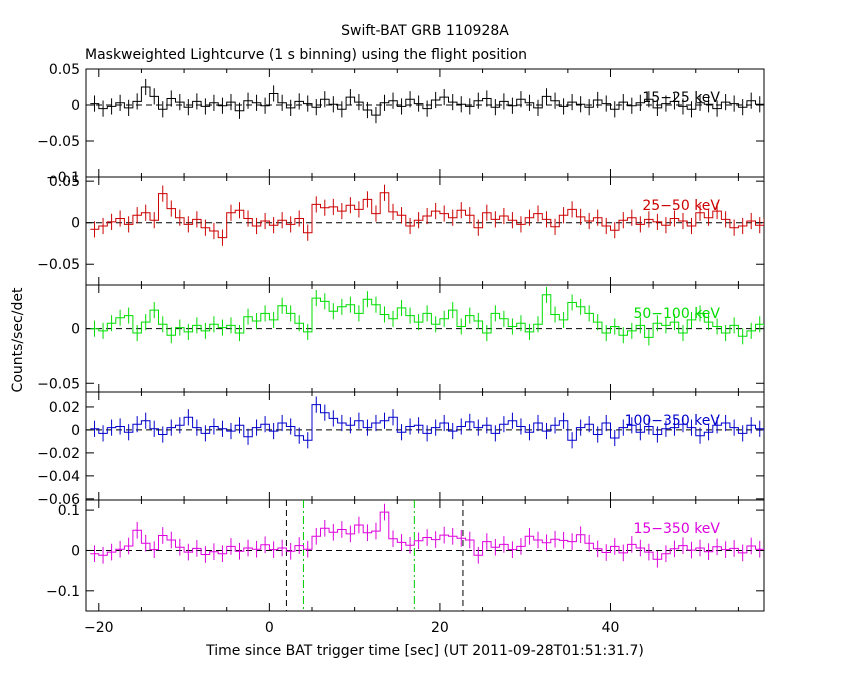 The image size is (850, 680). Describe the element at coordinates (681, 98) in the screenshot. I see `band-label: 15−25 keV` at that location.